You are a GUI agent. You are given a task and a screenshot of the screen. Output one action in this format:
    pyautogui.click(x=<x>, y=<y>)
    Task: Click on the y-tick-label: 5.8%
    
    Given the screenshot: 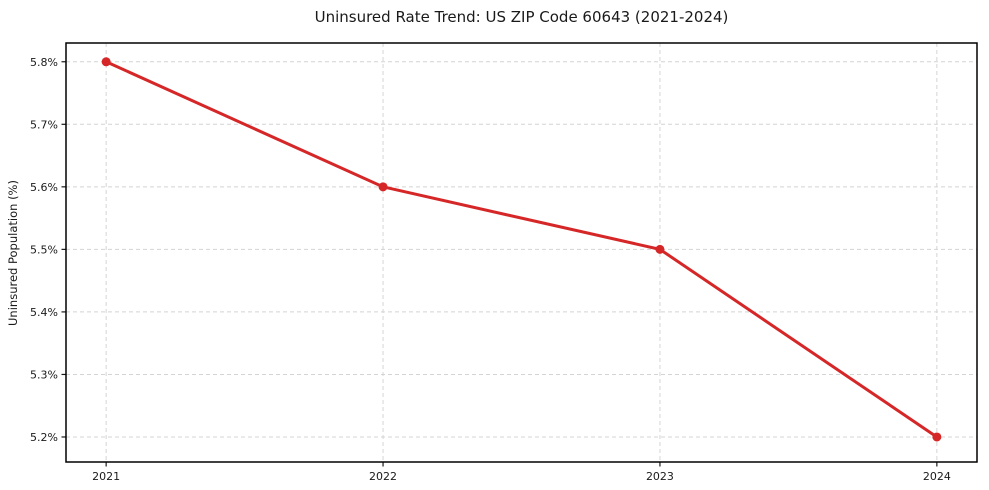 What is the action you would take?
    pyautogui.click(x=44, y=62)
    